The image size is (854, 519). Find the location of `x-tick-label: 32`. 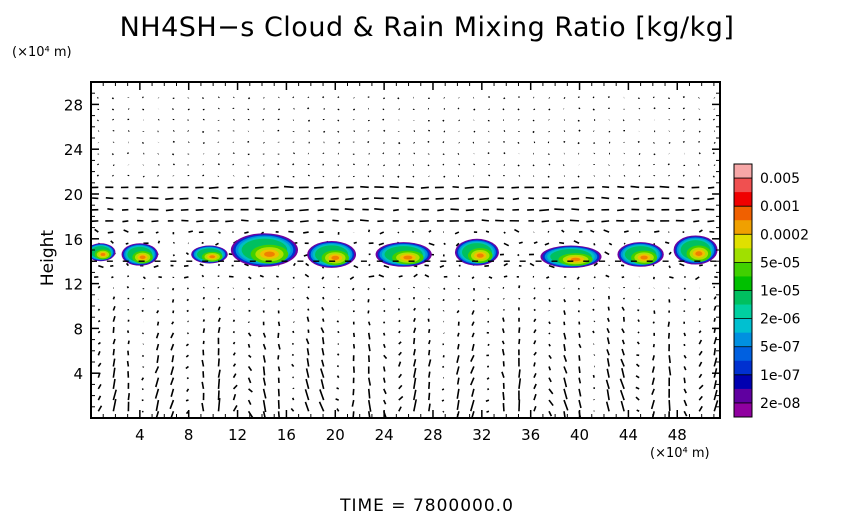

x-tick-label: 32 is located at coordinates (481, 435).